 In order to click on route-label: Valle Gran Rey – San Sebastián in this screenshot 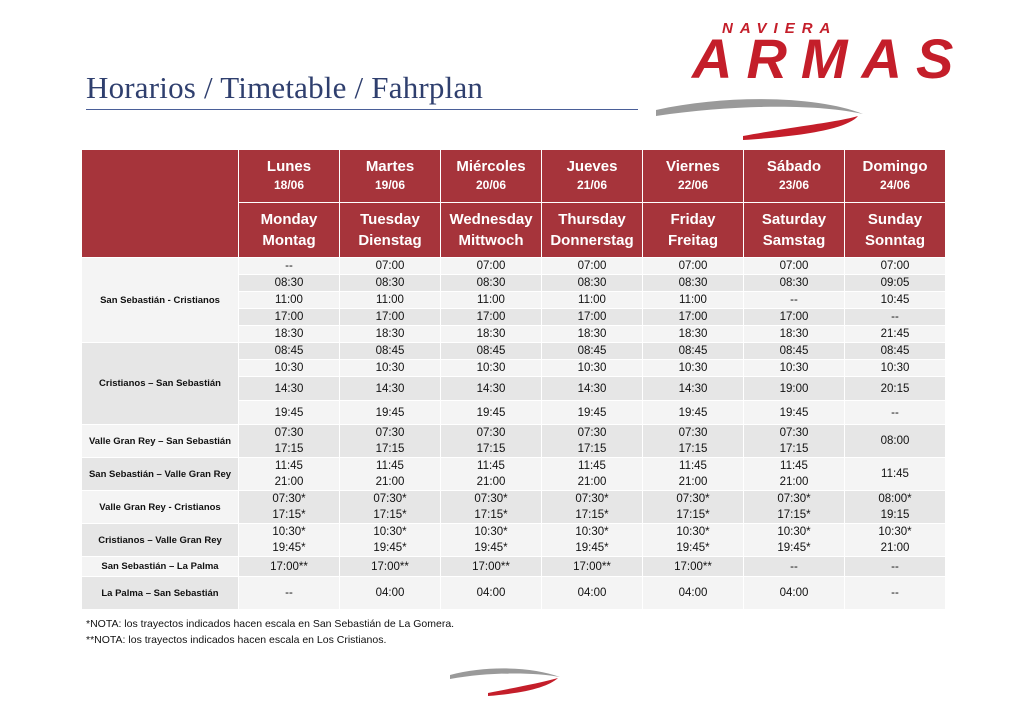, I will do `click(160, 441)`.